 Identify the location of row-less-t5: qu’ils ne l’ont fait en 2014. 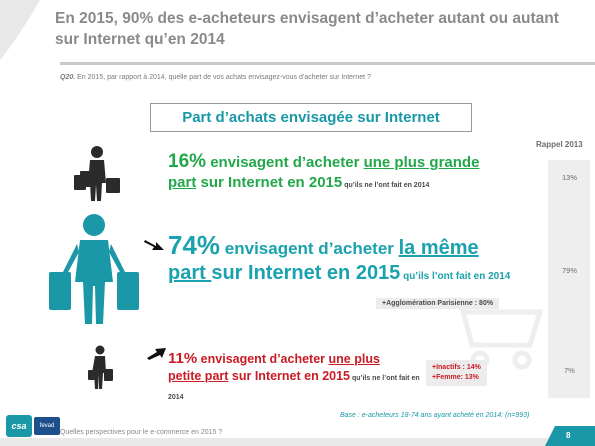
(294, 388).